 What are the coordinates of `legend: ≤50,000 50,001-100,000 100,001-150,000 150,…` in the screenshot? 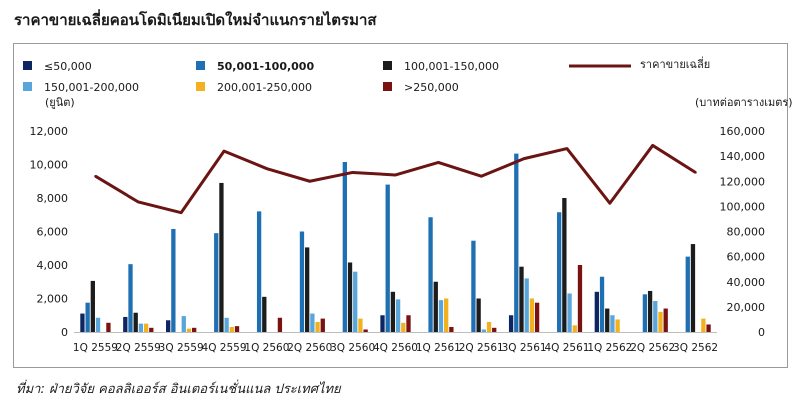 It's located at (366, 75).